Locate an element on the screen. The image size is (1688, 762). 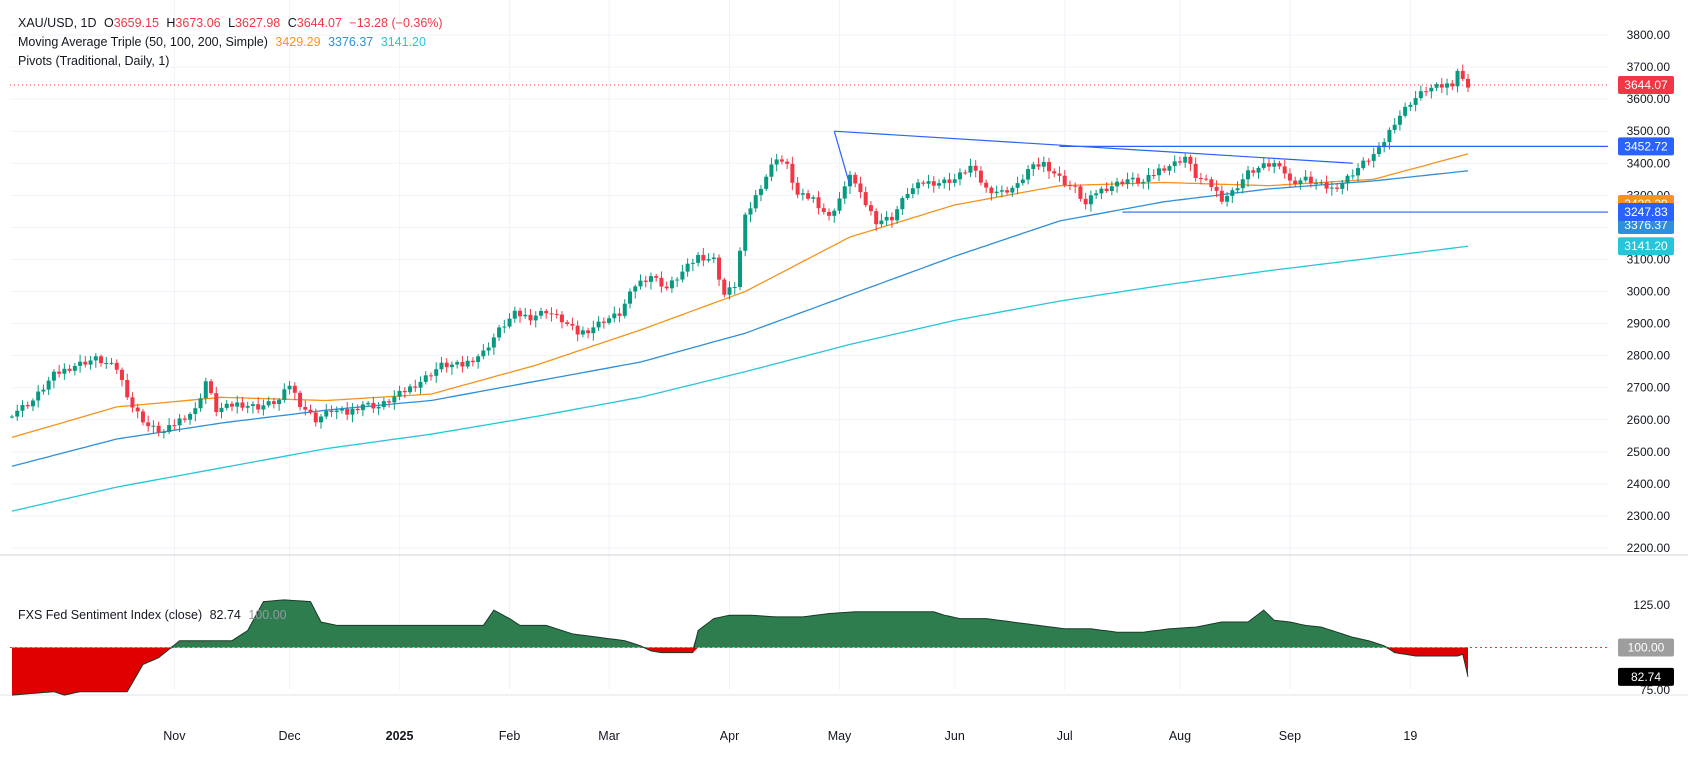
ma100-value: 3376.37 is located at coordinates (351, 42).